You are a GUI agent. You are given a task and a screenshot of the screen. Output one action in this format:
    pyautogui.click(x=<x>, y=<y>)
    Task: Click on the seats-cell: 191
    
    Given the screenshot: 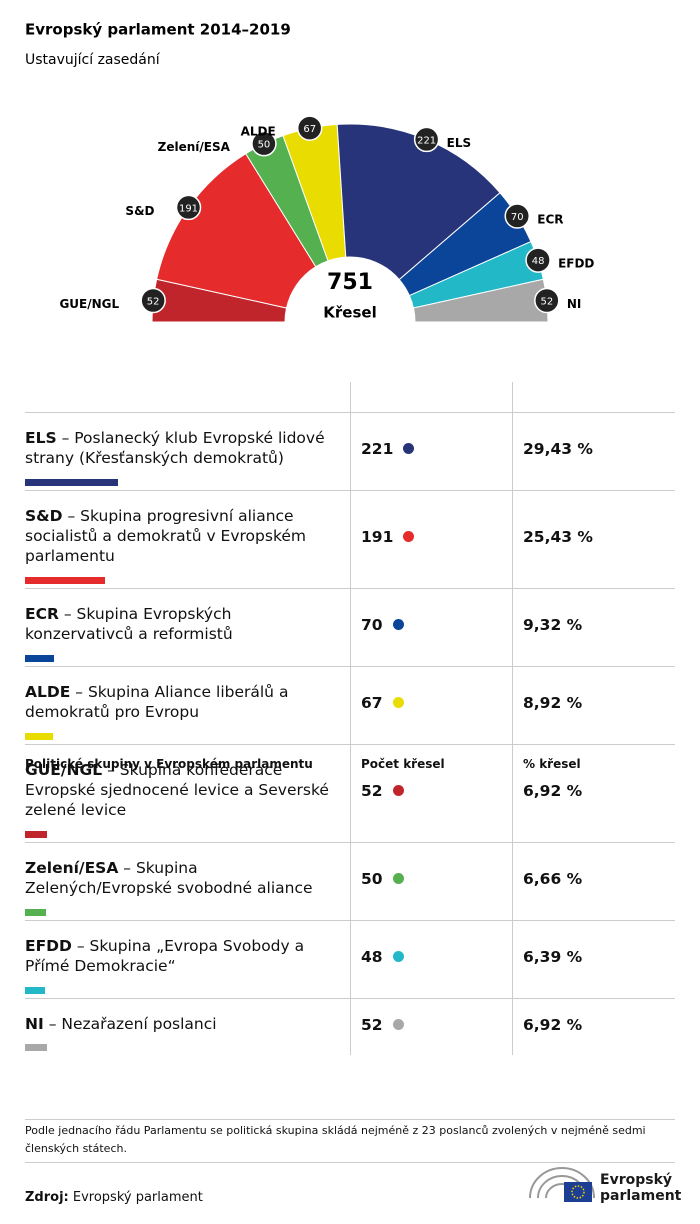 What is the action you would take?
    pyautogui.click(x=388, y=537)
    